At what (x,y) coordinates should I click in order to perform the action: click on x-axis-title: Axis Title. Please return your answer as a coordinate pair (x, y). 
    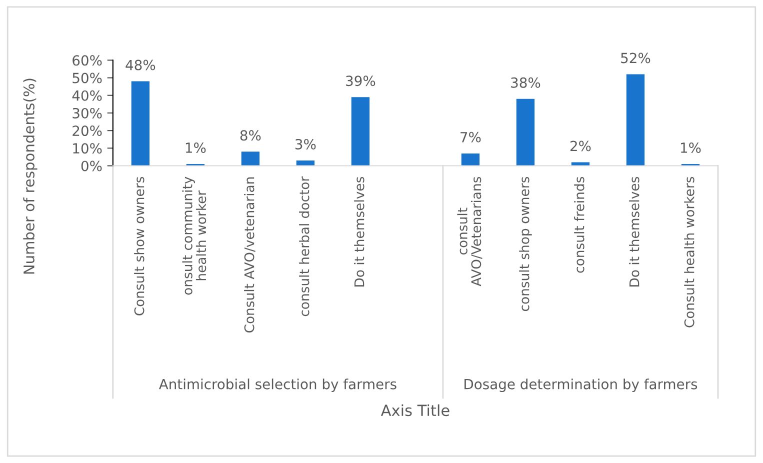
    Looking at the image, I should click on (415, 410).